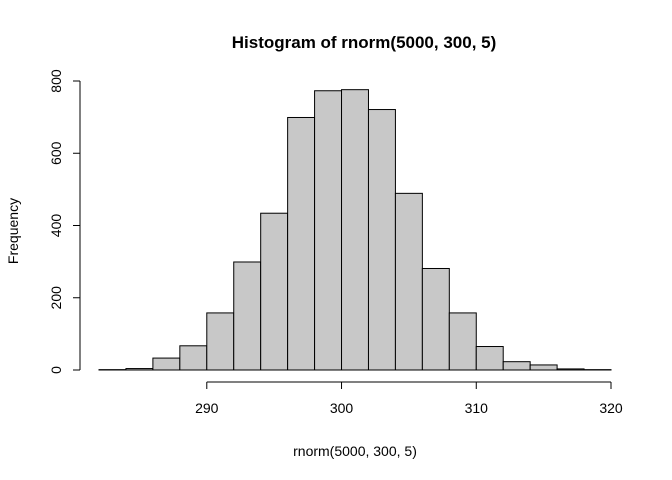  Describe the element at coordinates (56, 81) in the screenshot. I see `y-tick-label: 800` at that location.